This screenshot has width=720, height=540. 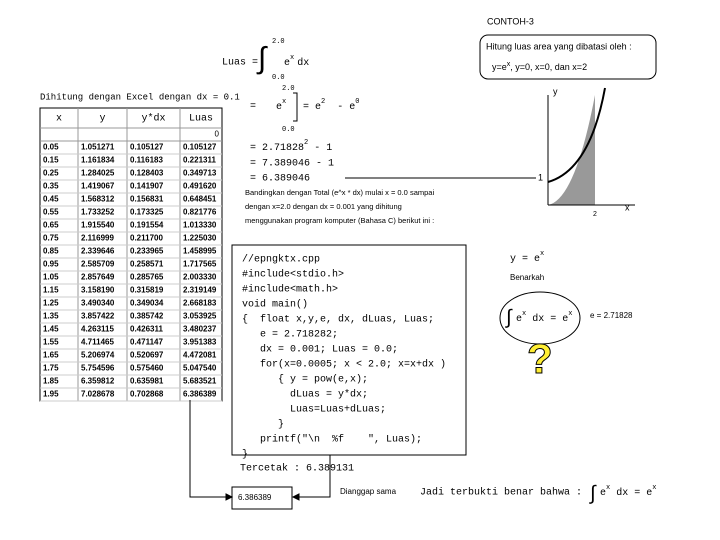 I want to click on column-header: Luas, so click(x=201, y=119).